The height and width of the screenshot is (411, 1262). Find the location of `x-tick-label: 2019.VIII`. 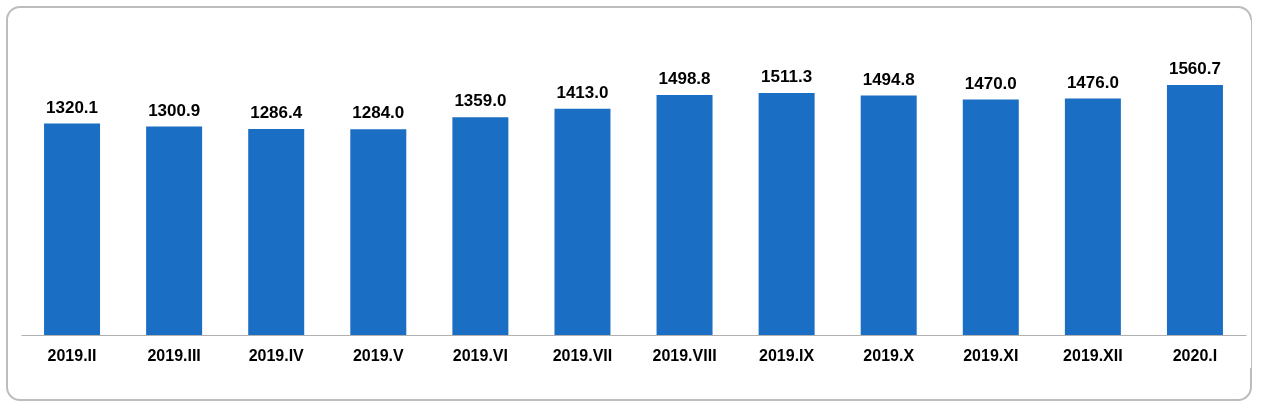

x-tick-label: 2019.VIII is located at coordinates (684, 355).